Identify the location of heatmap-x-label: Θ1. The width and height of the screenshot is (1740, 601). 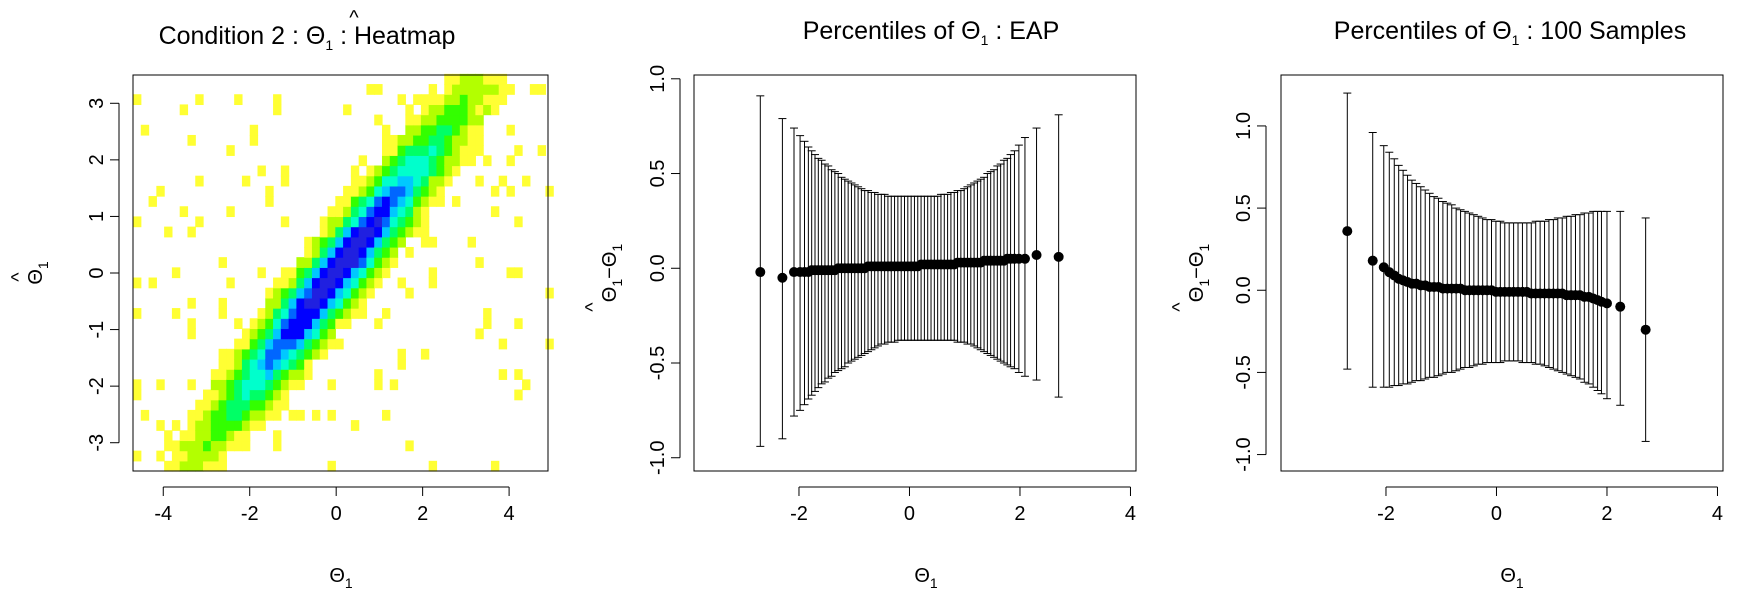
(341, 578).